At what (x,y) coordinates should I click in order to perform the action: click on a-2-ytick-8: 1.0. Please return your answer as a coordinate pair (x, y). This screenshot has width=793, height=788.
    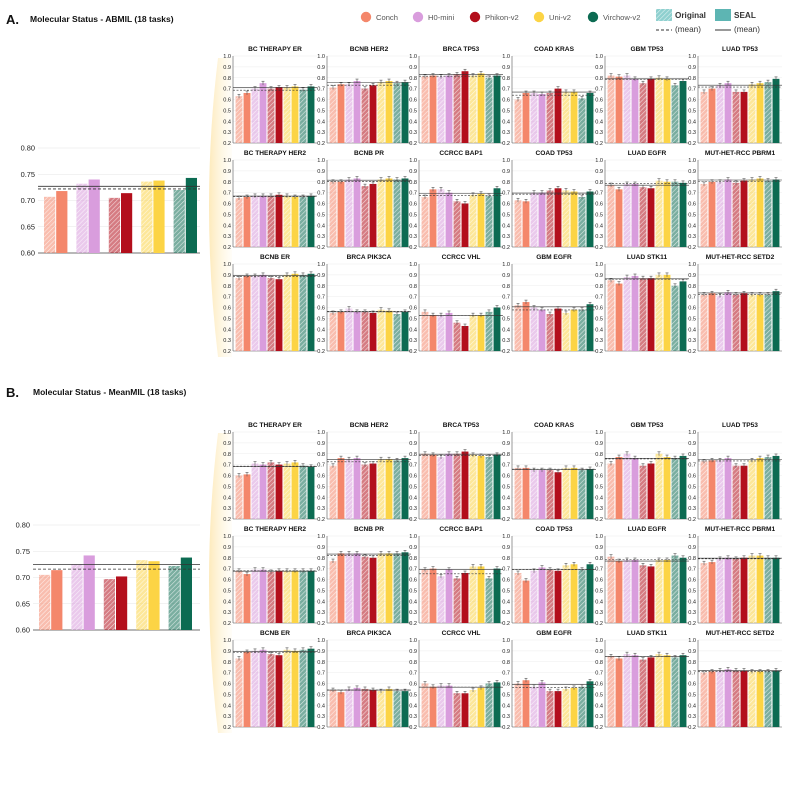
    Looking at the image, I should click on (413, 57).